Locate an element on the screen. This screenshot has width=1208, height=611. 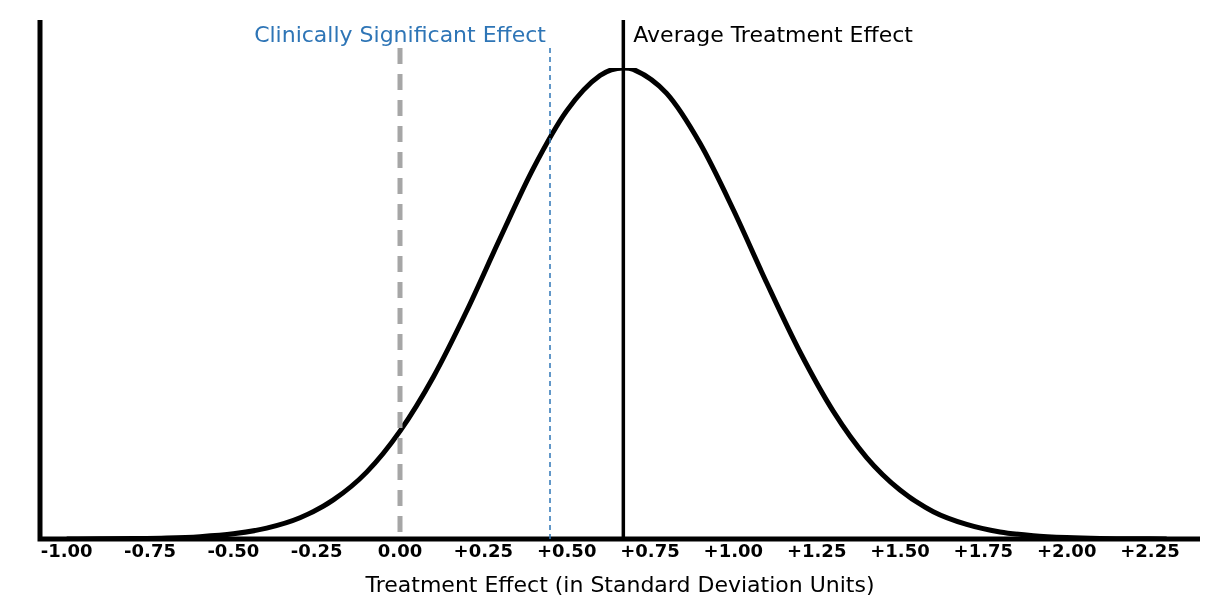
ref-line-label: Average Treatment Effect is located at coordinates (773, 34).